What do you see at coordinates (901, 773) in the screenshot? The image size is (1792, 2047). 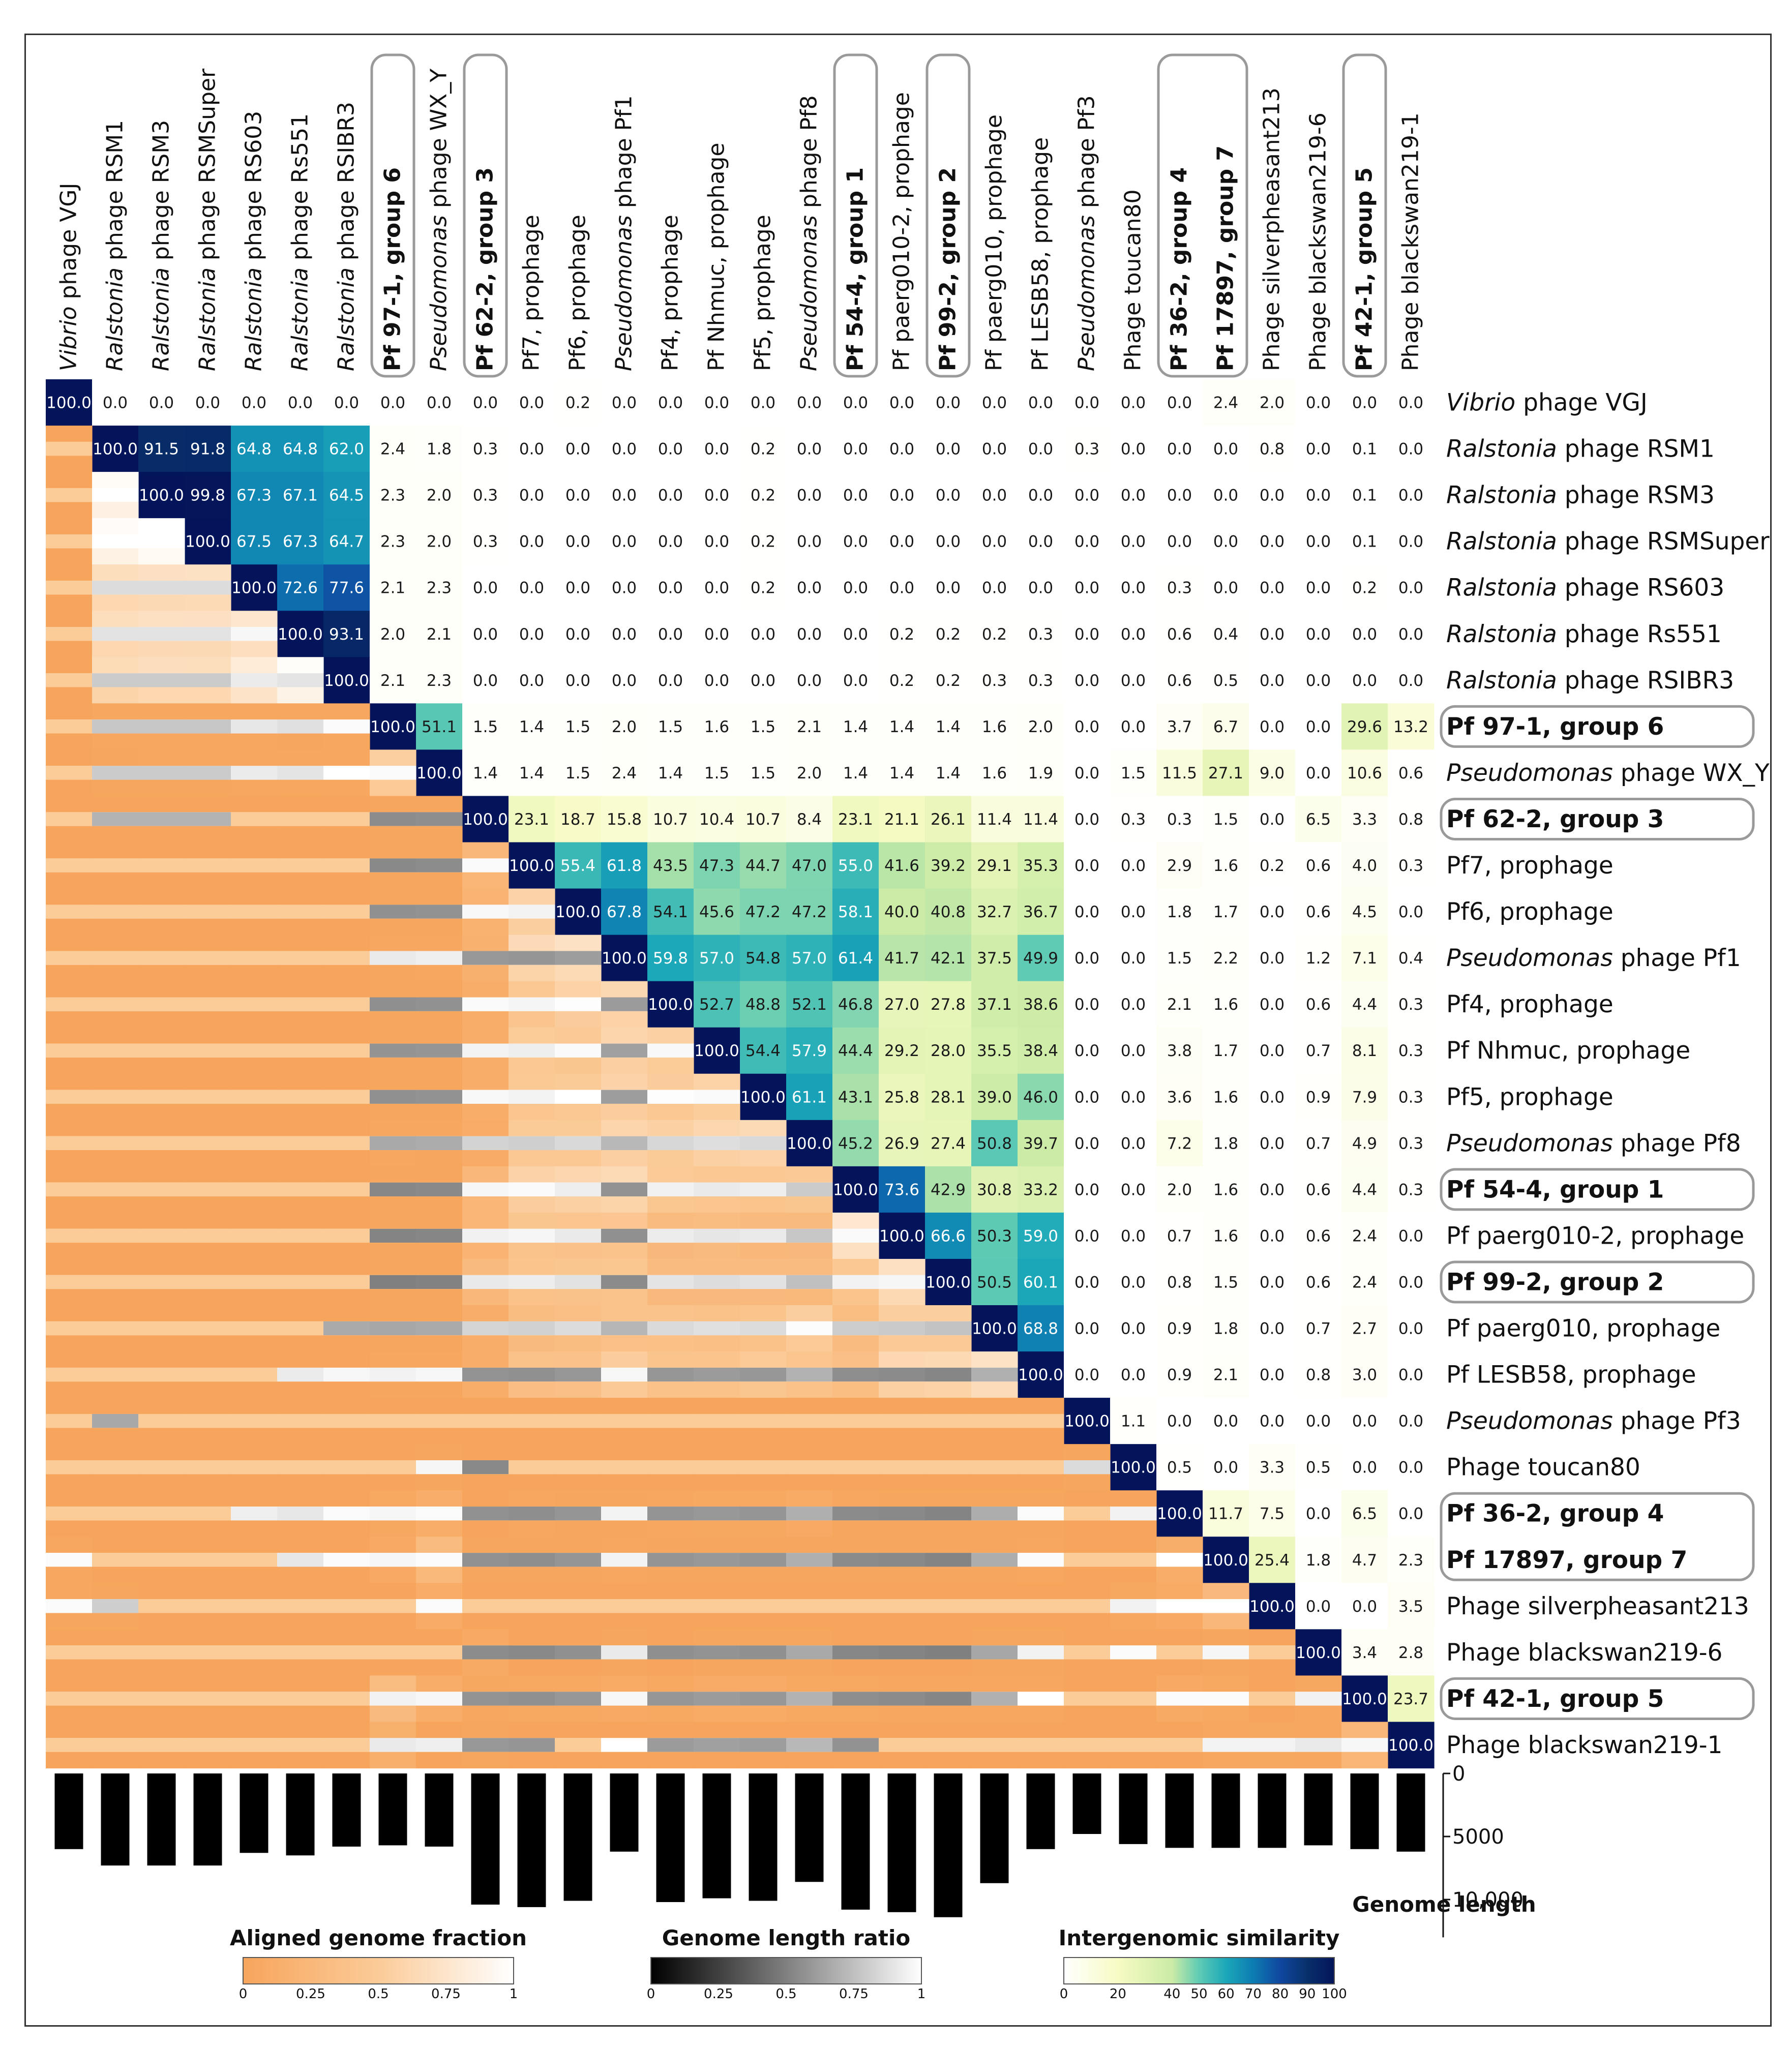 I see `cell-value: 1.4` at bounding box center [901, 773].